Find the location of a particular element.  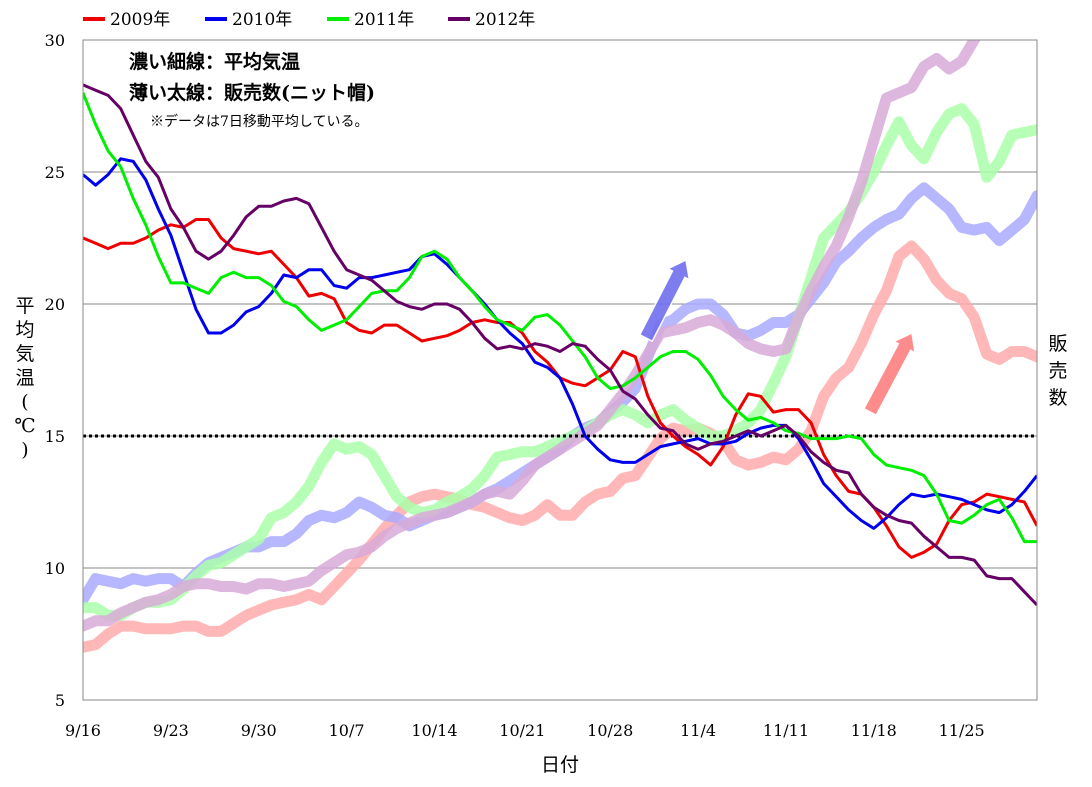

x-tick-label: 9/16 is located at coordinates (83, 730).